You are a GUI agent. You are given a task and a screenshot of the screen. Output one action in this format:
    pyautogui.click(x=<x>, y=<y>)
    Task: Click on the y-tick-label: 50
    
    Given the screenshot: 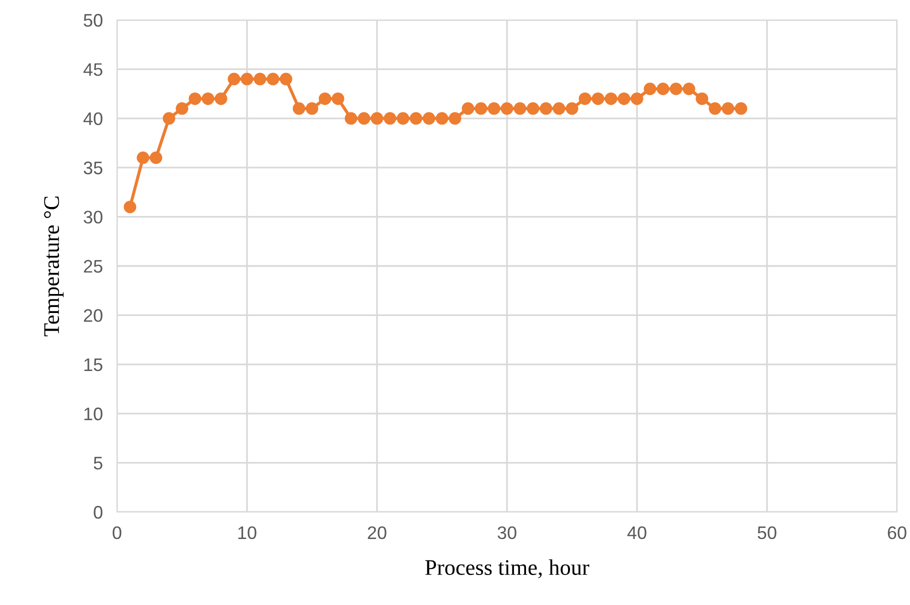 What is the action you would take?
    pyautogui.click(x=93, y=20)
    